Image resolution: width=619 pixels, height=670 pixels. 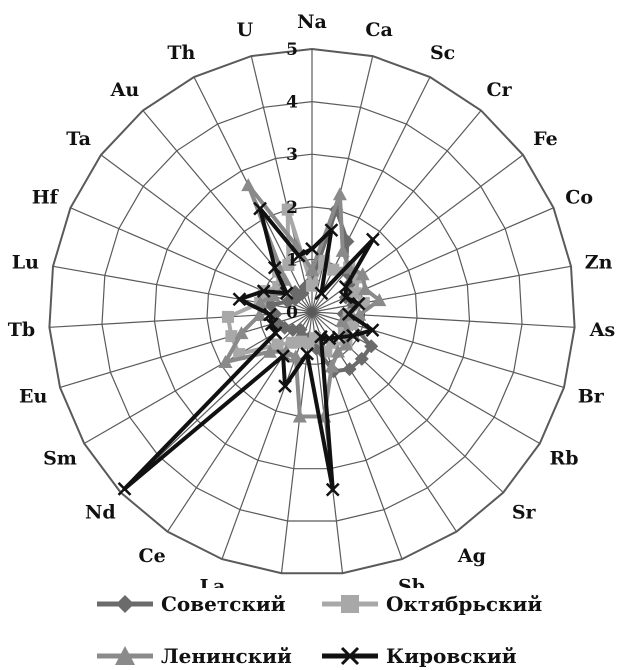 I want to click on axis-label-u: U, so click(x=245, y=30).